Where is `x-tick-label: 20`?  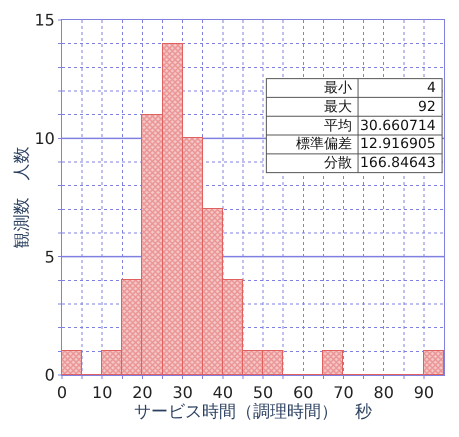 x-tick-label: 20 is located at coordinates (142, 392).